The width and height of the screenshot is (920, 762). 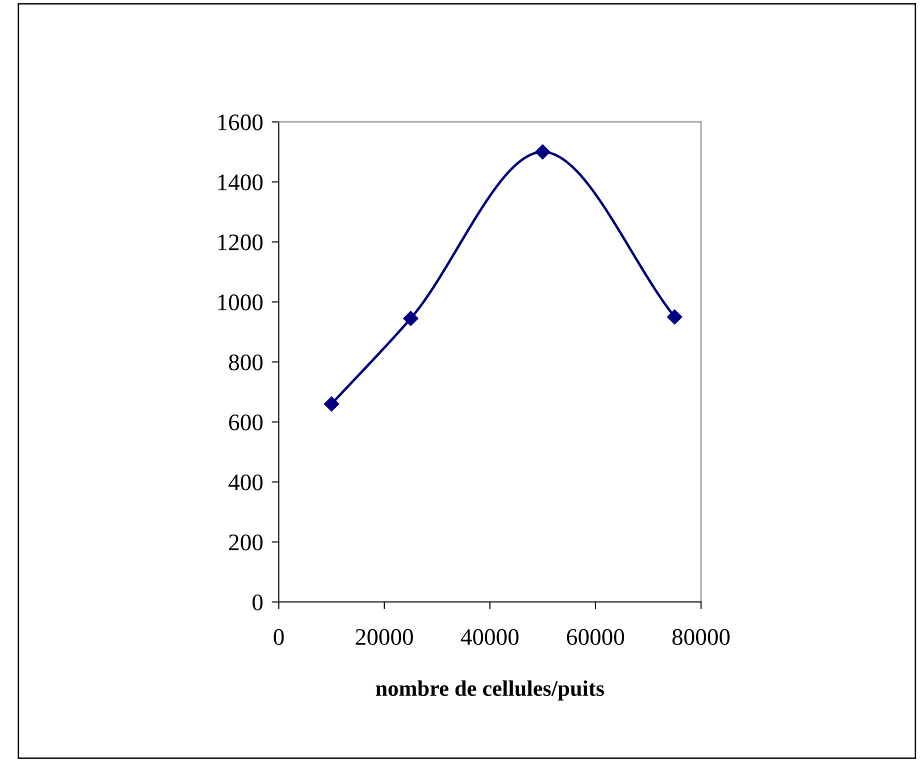 What do you see at coordinates (701, 637) in the screenshot?
I see `x-tick-label: 80000` at bounding box center [701, 637].